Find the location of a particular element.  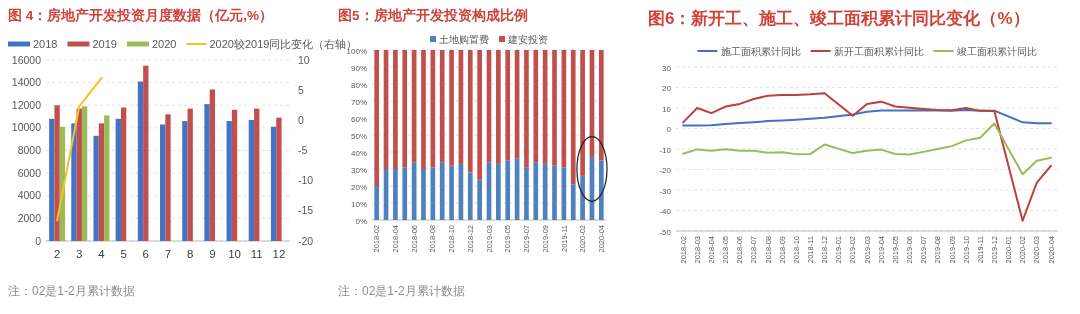

legend-label: 2019 is located at coordinates (104, 43).